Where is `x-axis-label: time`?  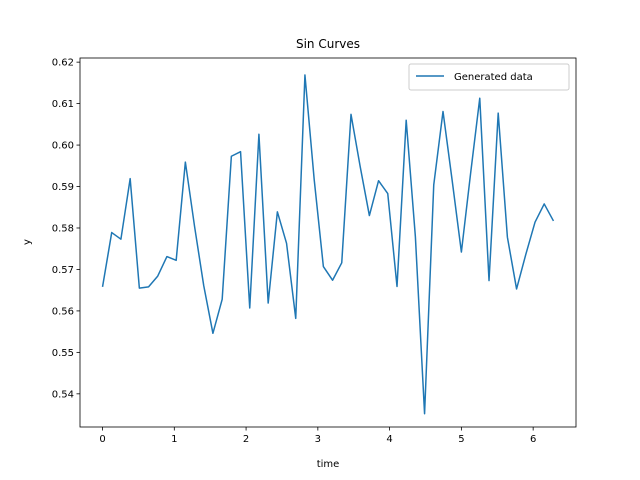
x-axis-label: time is located at coordinates (328, 464).